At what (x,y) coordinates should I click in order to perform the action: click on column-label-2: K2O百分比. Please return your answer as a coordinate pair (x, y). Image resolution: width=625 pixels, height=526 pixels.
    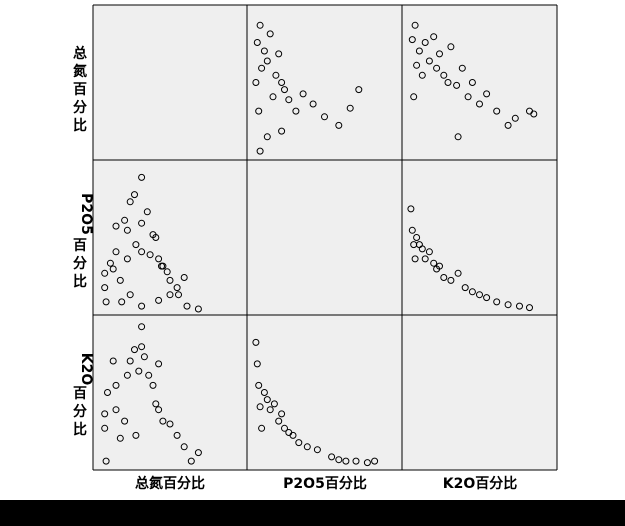
    Looking at the image, I should click on (480, 483).